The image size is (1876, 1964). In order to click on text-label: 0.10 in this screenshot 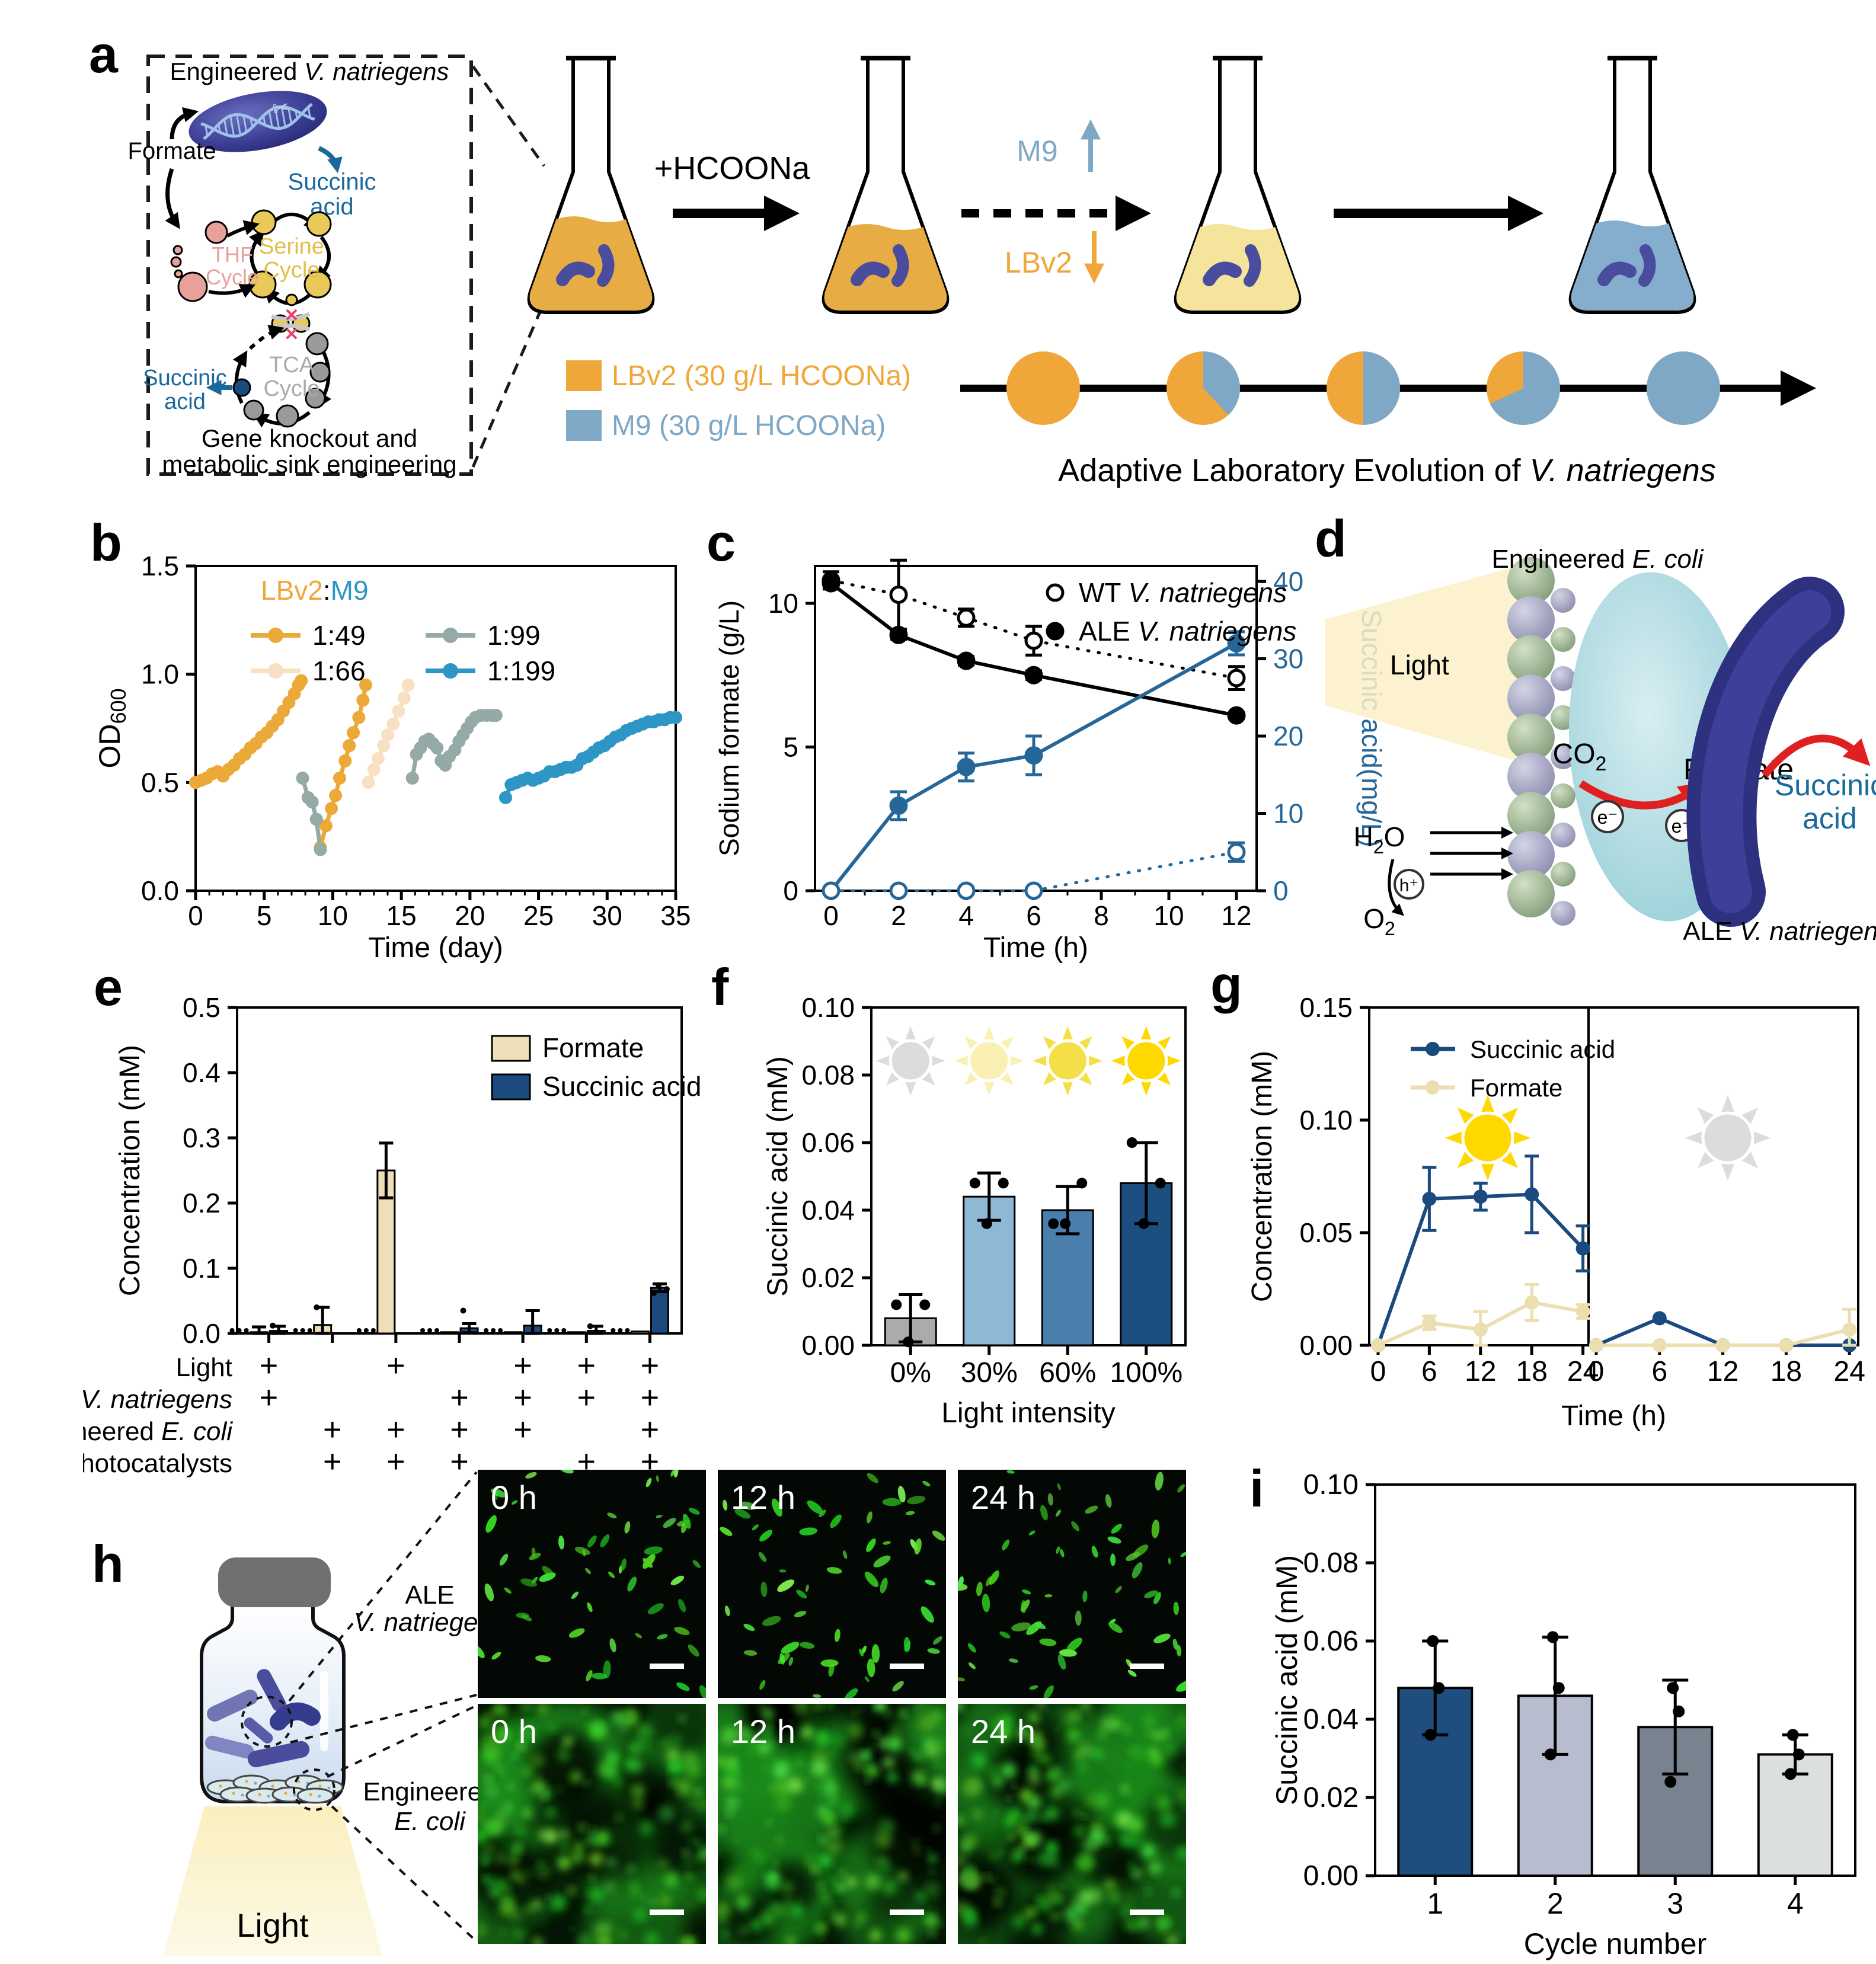, I will do `click(828, 1007)`.